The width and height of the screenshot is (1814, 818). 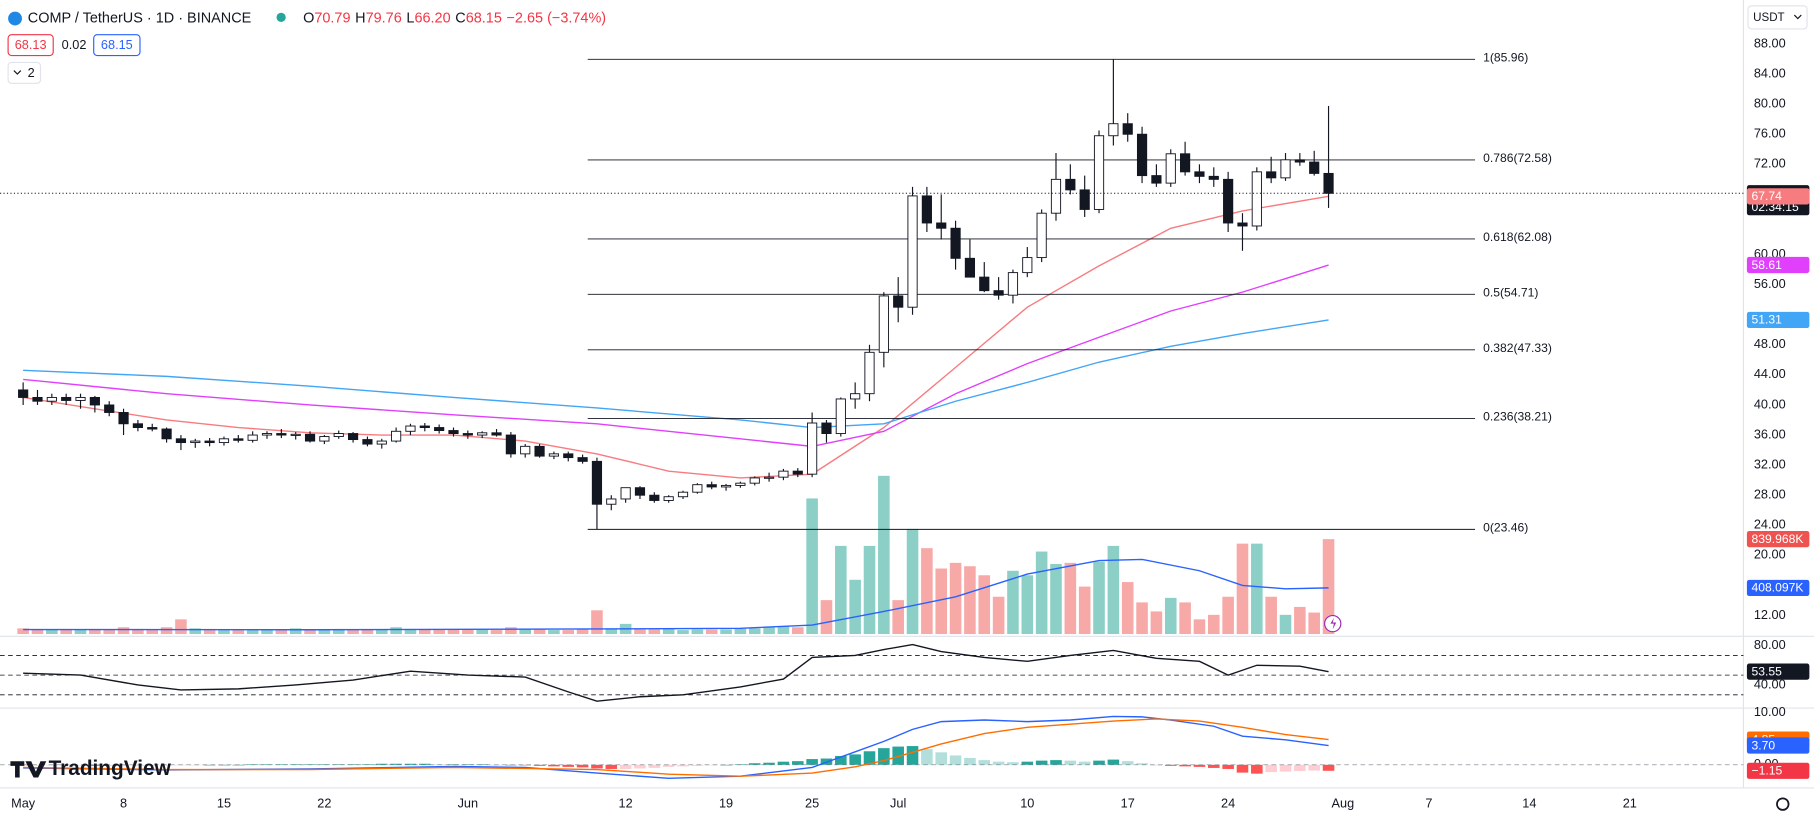 I want to click on badge-label: 408.097K, so click(x=1778, y=588).